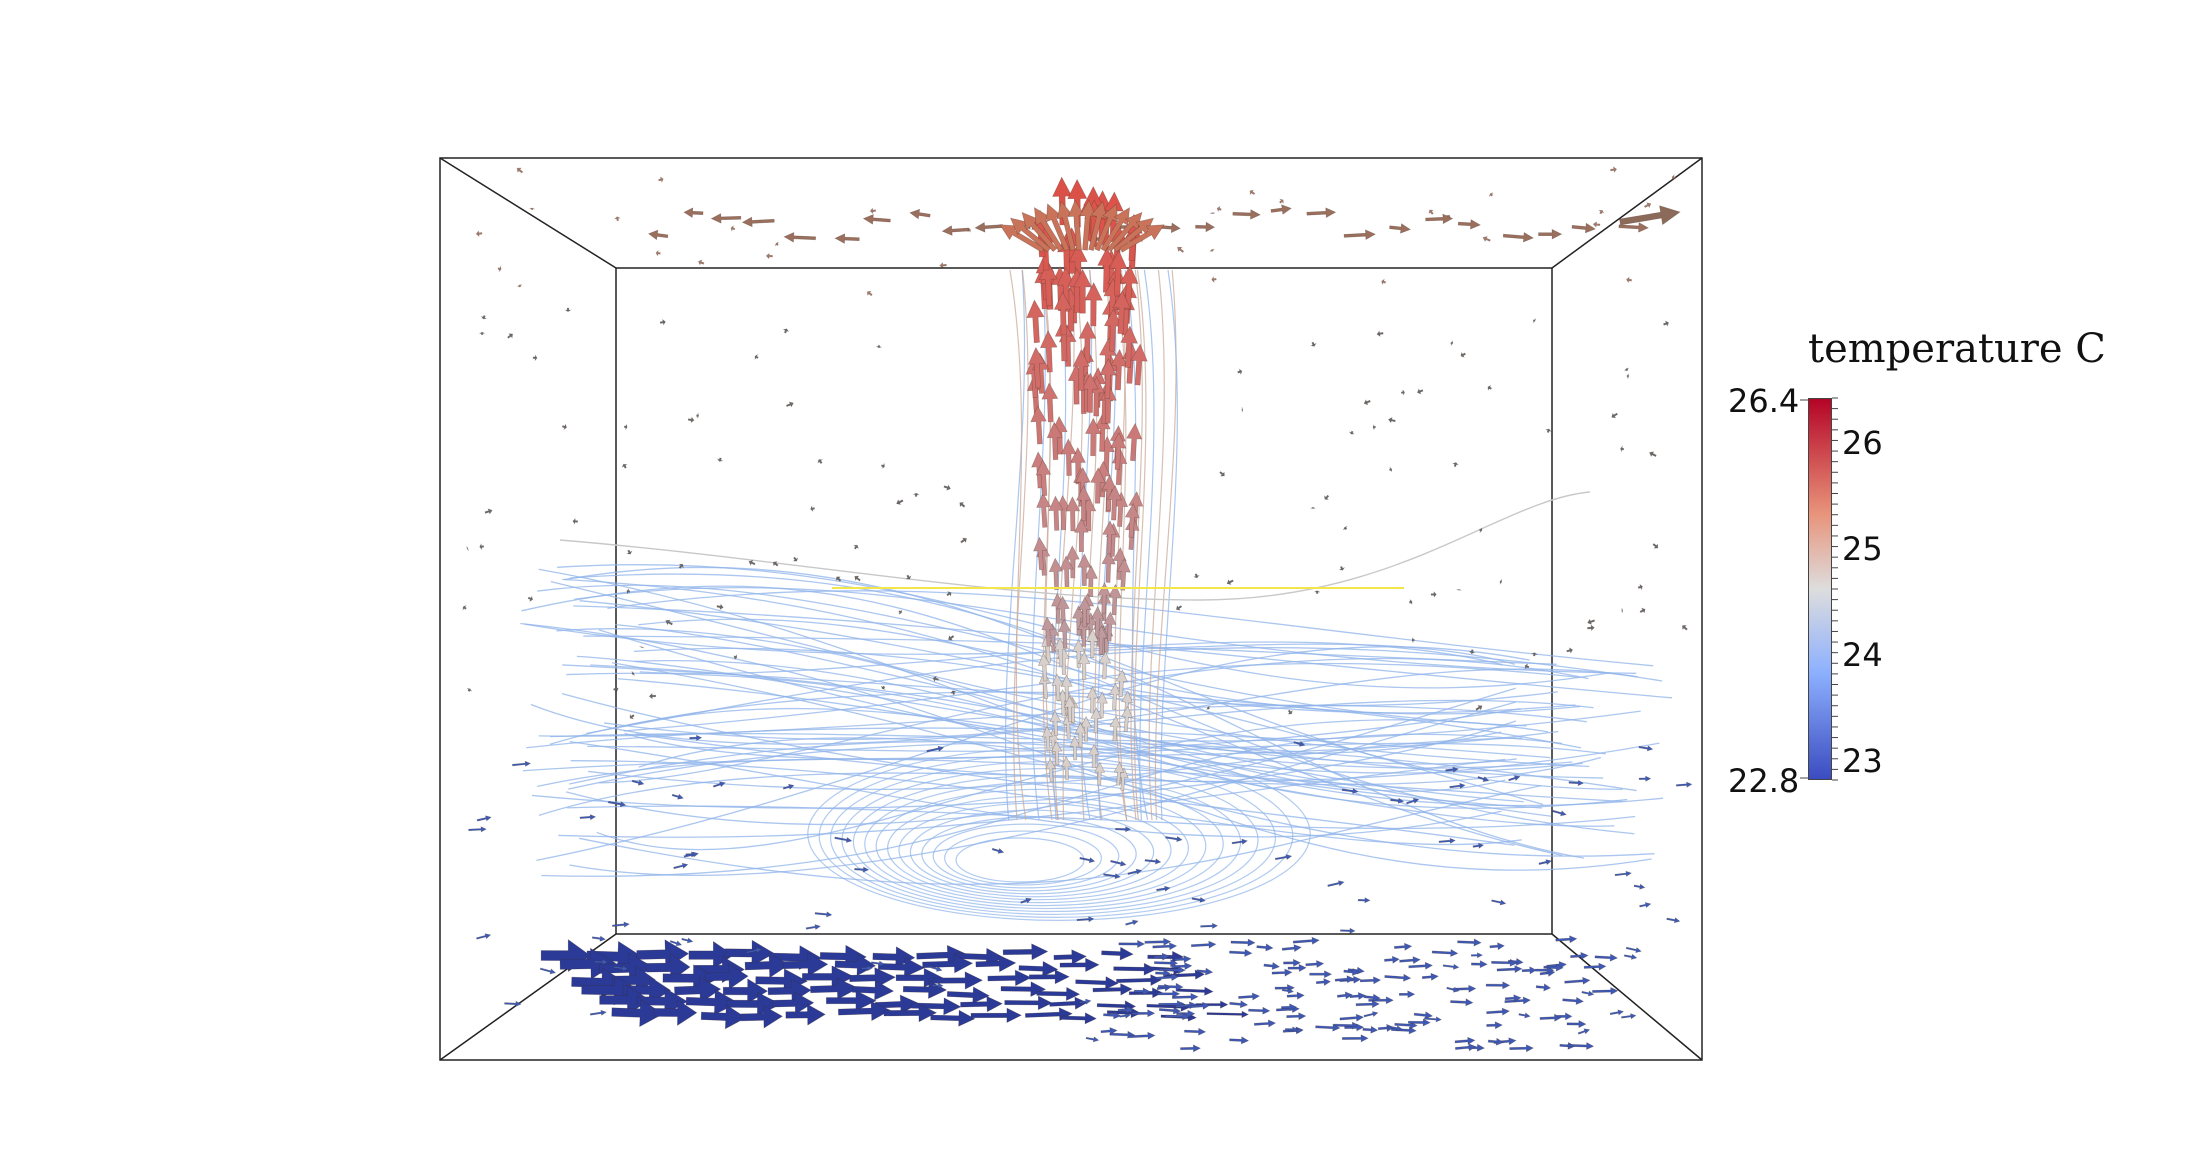 Image resolution: width=2202 pixels, height=1169 pixels. Describe the element at coordinates (1820, 589) in the screenshot. I see `colorbar-gradient` at that location.